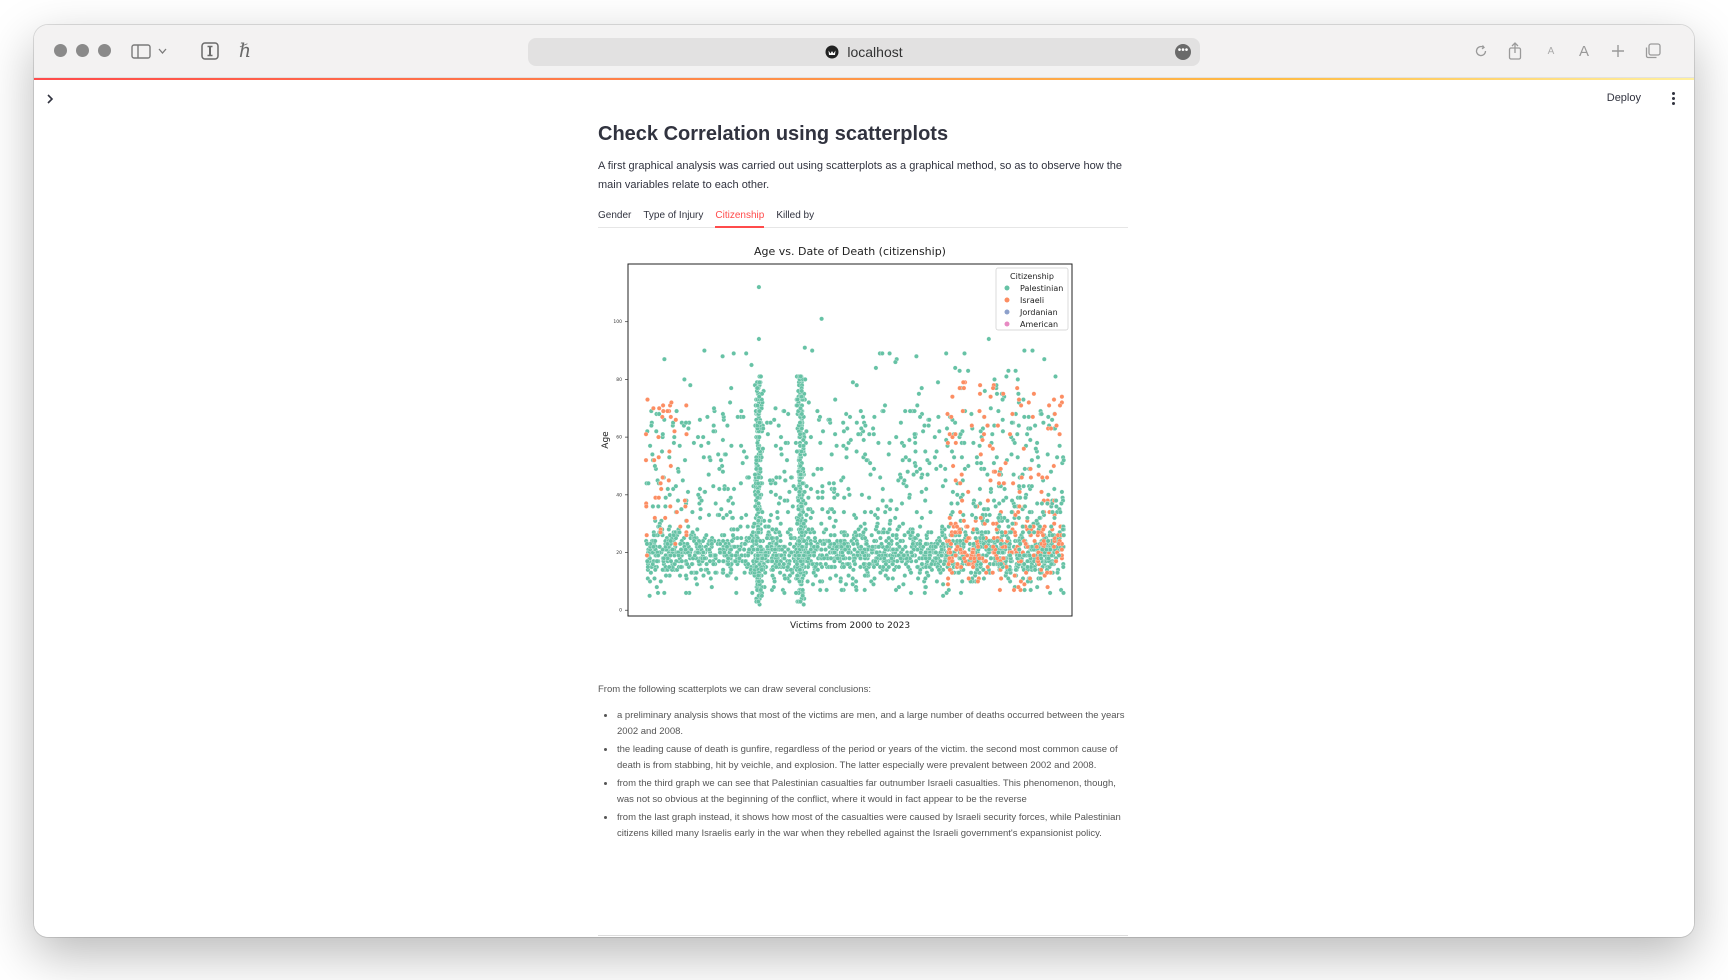 The height and width of the screenshot is (980, 1728). I want to click on main-menu-icon, so click(1673, 98).